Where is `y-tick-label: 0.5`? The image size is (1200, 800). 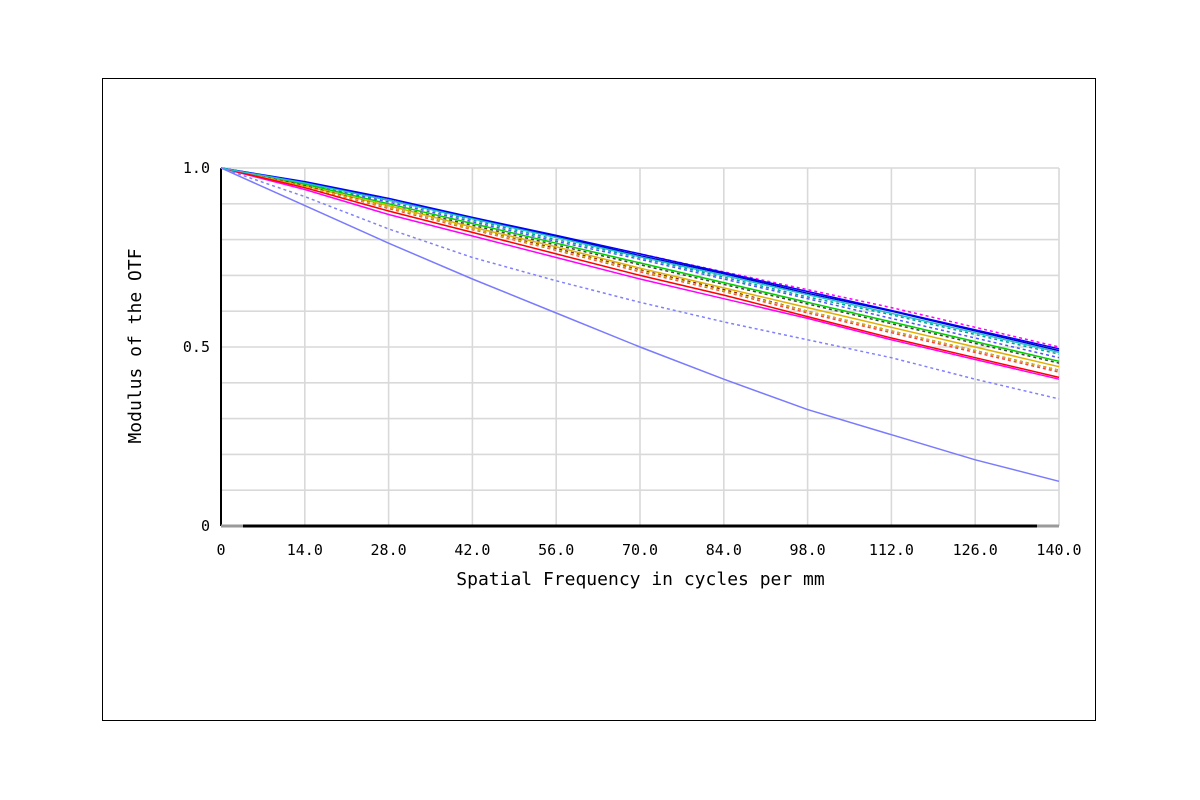 y-tick-label: 0.5 is located at coordinates (196, 347).